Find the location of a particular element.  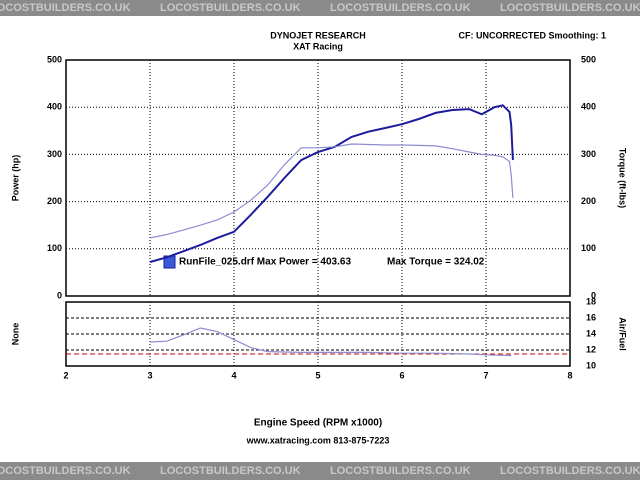

annotation: Max Torque = 324.02 is located at coordinates (436, 262).